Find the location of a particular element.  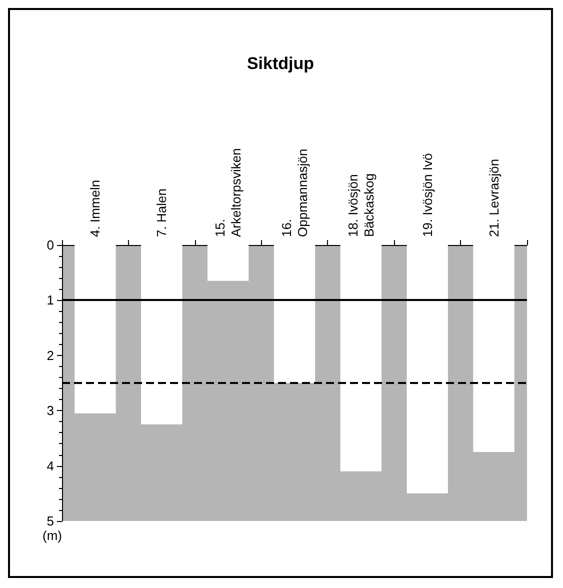

x-tick-label: 4. Immeln is located at coordinates (95, 208).